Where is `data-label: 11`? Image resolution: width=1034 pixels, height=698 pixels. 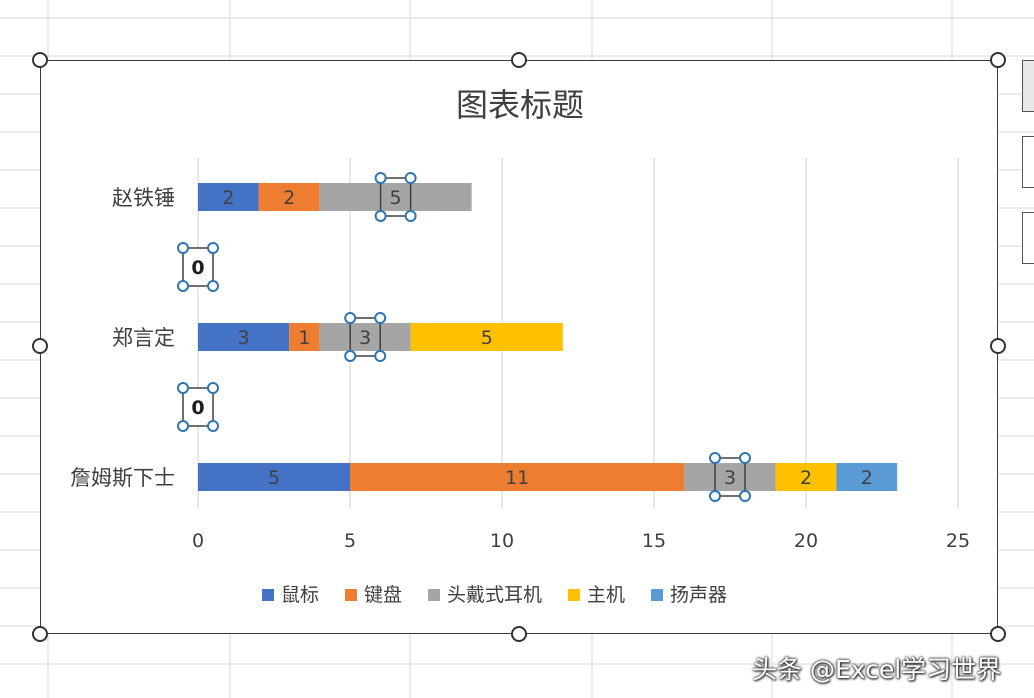
data-label: 11 is located at coordinates (517, 478).